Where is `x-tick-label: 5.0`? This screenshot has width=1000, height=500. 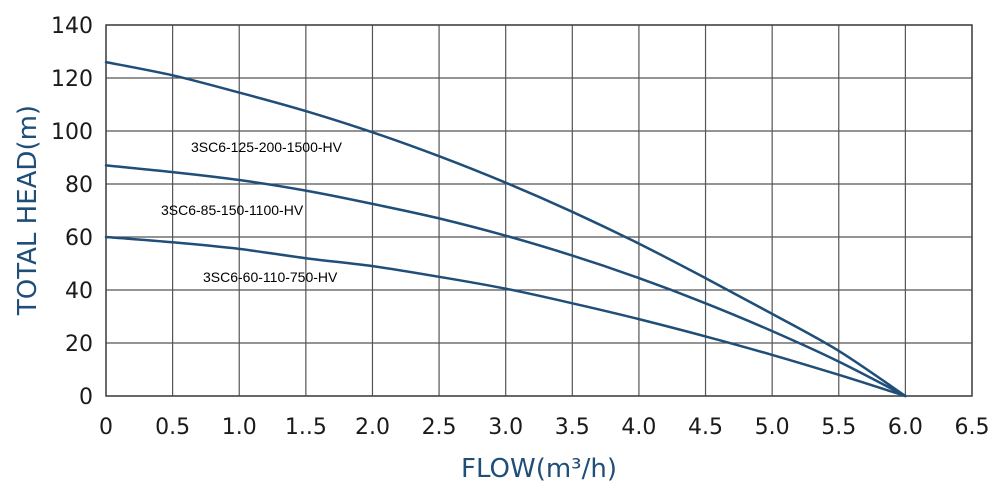 x-tick-label: 5.0 is located at coordinates (772, 427).